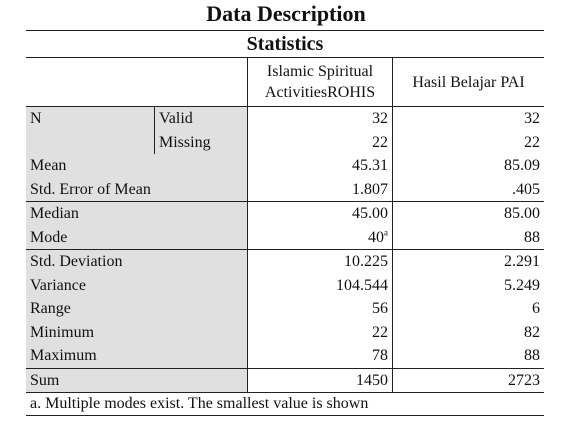  What do you see at coordinates (320, 82) in the screenshot?
I see `column-header-rohis: Islamic Spiritual ActivitiesROHIS` at bounding box center [320, 82].